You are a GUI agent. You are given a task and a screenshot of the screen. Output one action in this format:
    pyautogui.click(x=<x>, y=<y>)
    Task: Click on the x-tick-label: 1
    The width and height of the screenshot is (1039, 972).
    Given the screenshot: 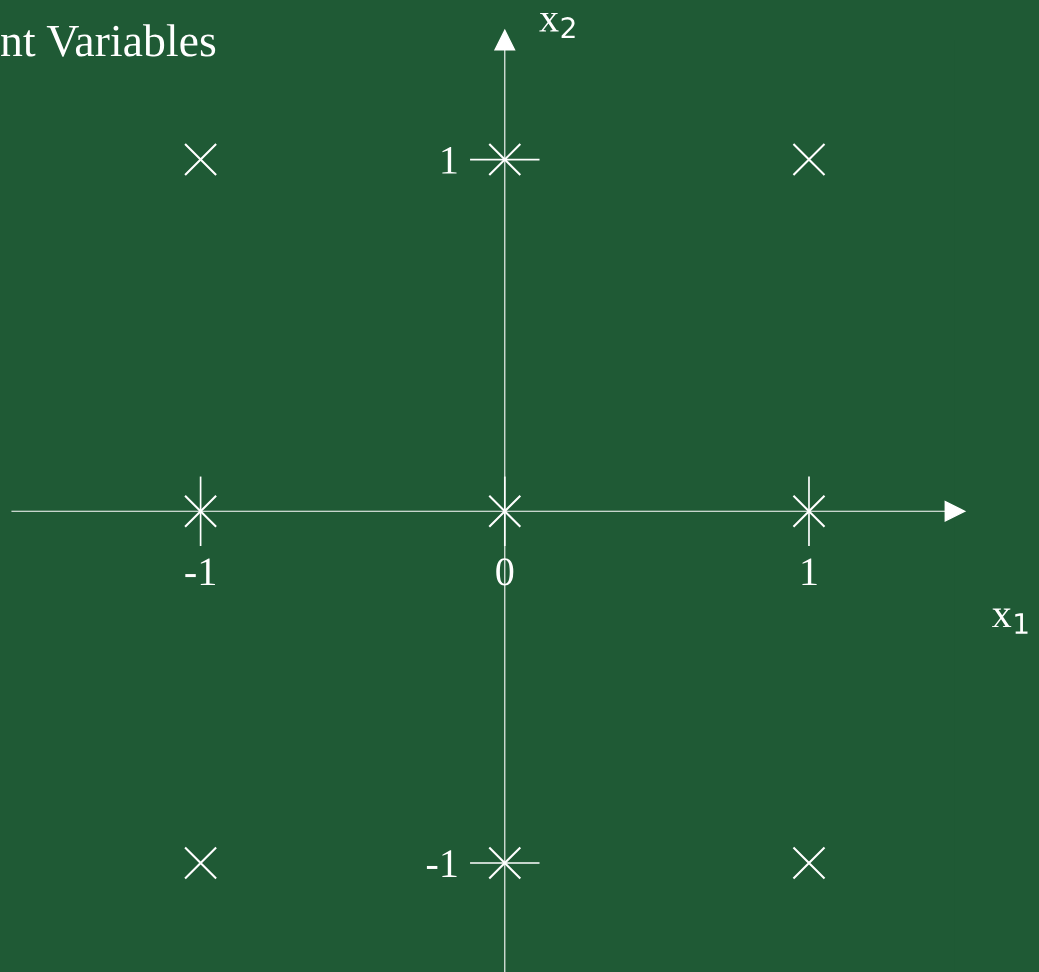 What is the action you would take?
    pyautogui.click(x=809, y=572)
    